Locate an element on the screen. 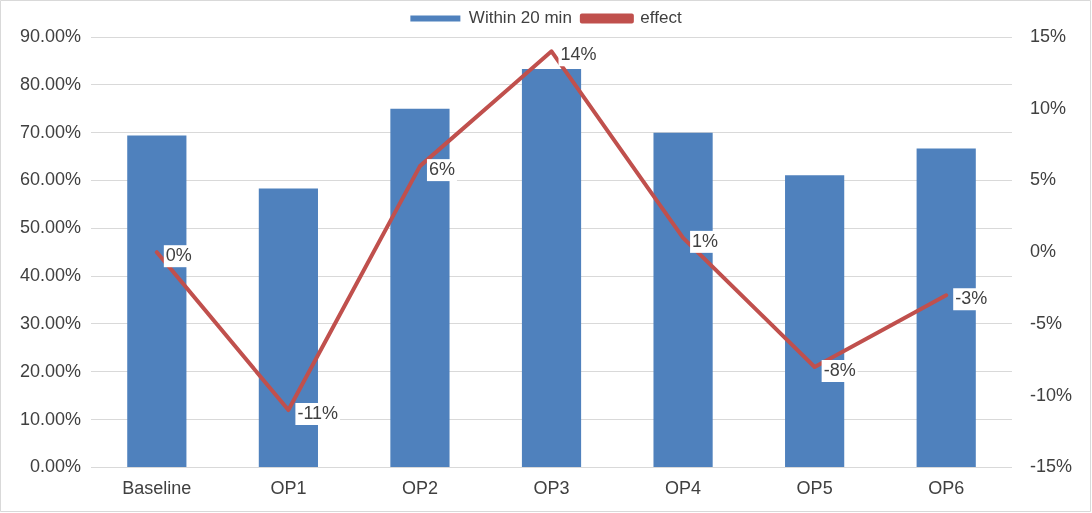  y2-tick-label: 0% is located at coordinates (1042, 251).